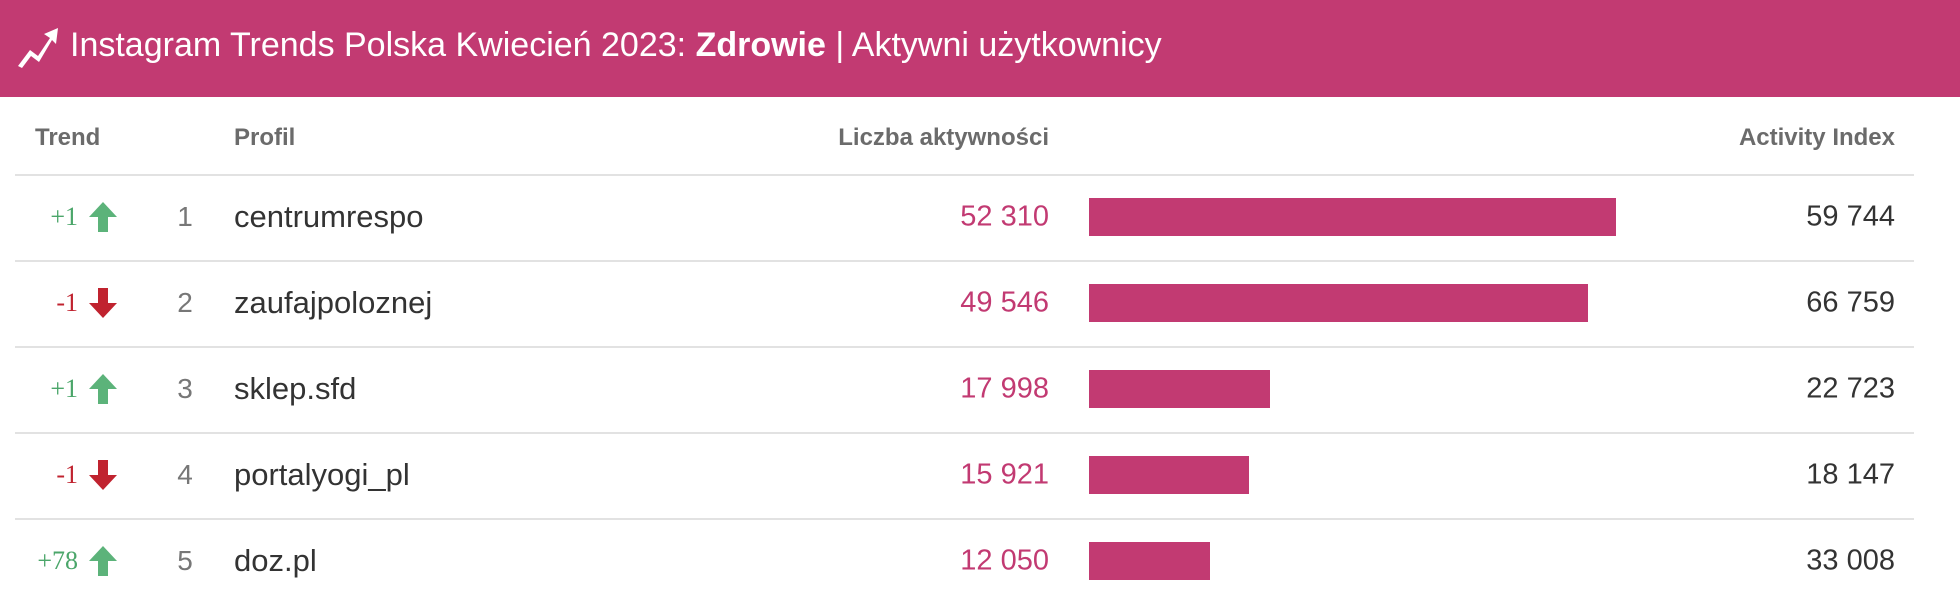 The height and width of the screenshot is (598, 1960). What do you see at coordinates (185, 388) in the screenshot?
I see `rank: 3` at bounding box center [185, 388].